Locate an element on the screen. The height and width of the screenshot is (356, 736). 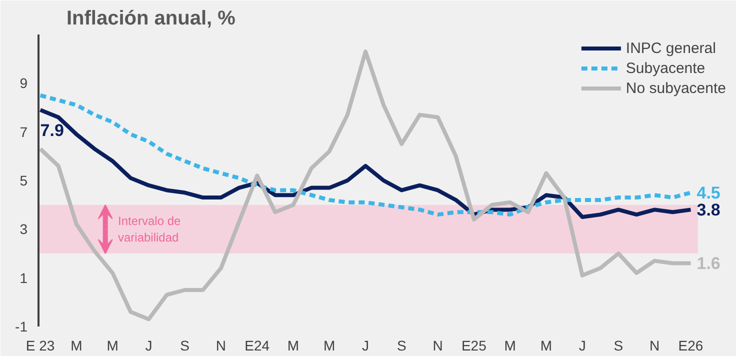
x-tick-label: E 23 is located at coordinates (40, 346).